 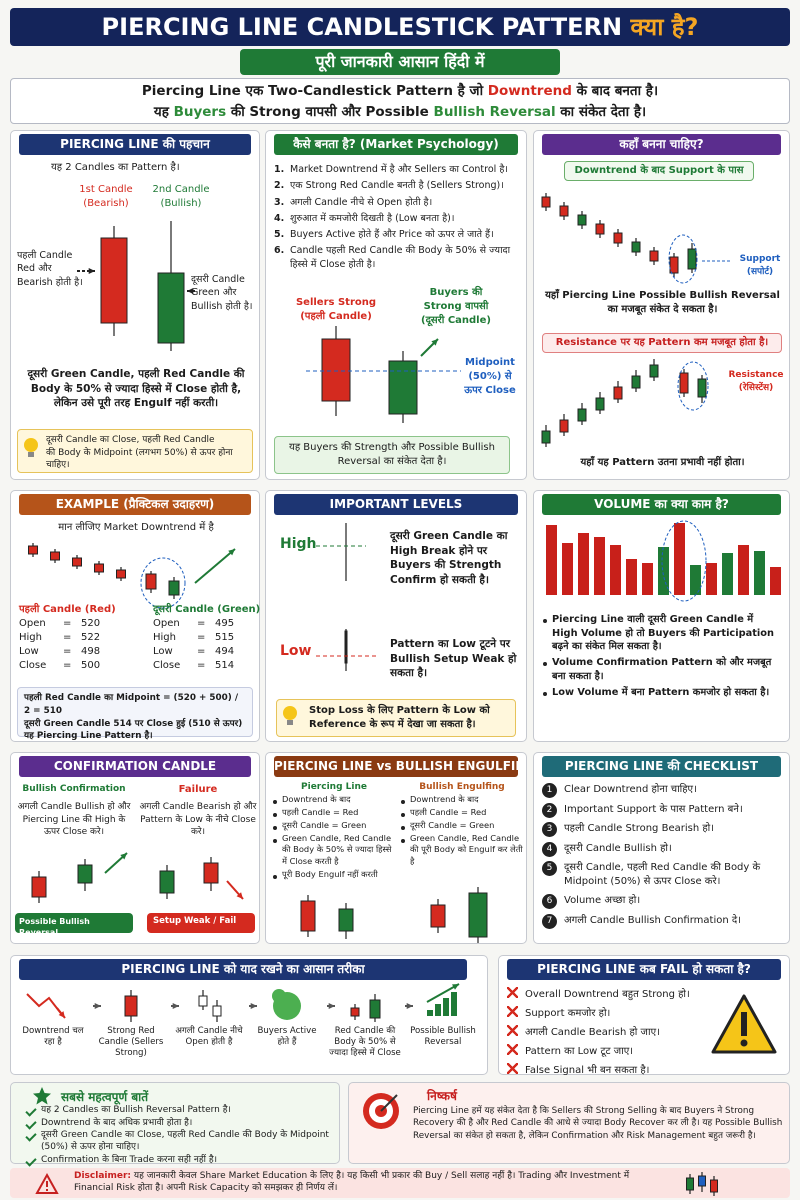 What do you see at coordinates (760, 259) in the screenshot?
I see `line: Support` at bounding box center [760, 259].